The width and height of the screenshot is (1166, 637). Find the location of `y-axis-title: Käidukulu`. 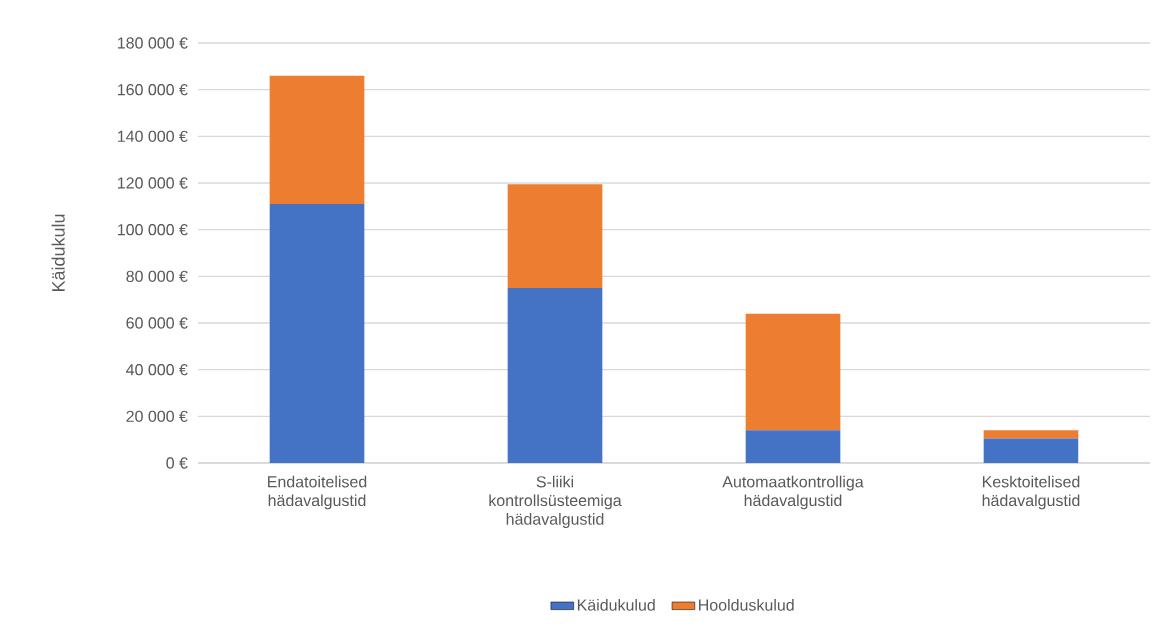

y-axis-title: Käidukulu is located at coordinates (58, 253).